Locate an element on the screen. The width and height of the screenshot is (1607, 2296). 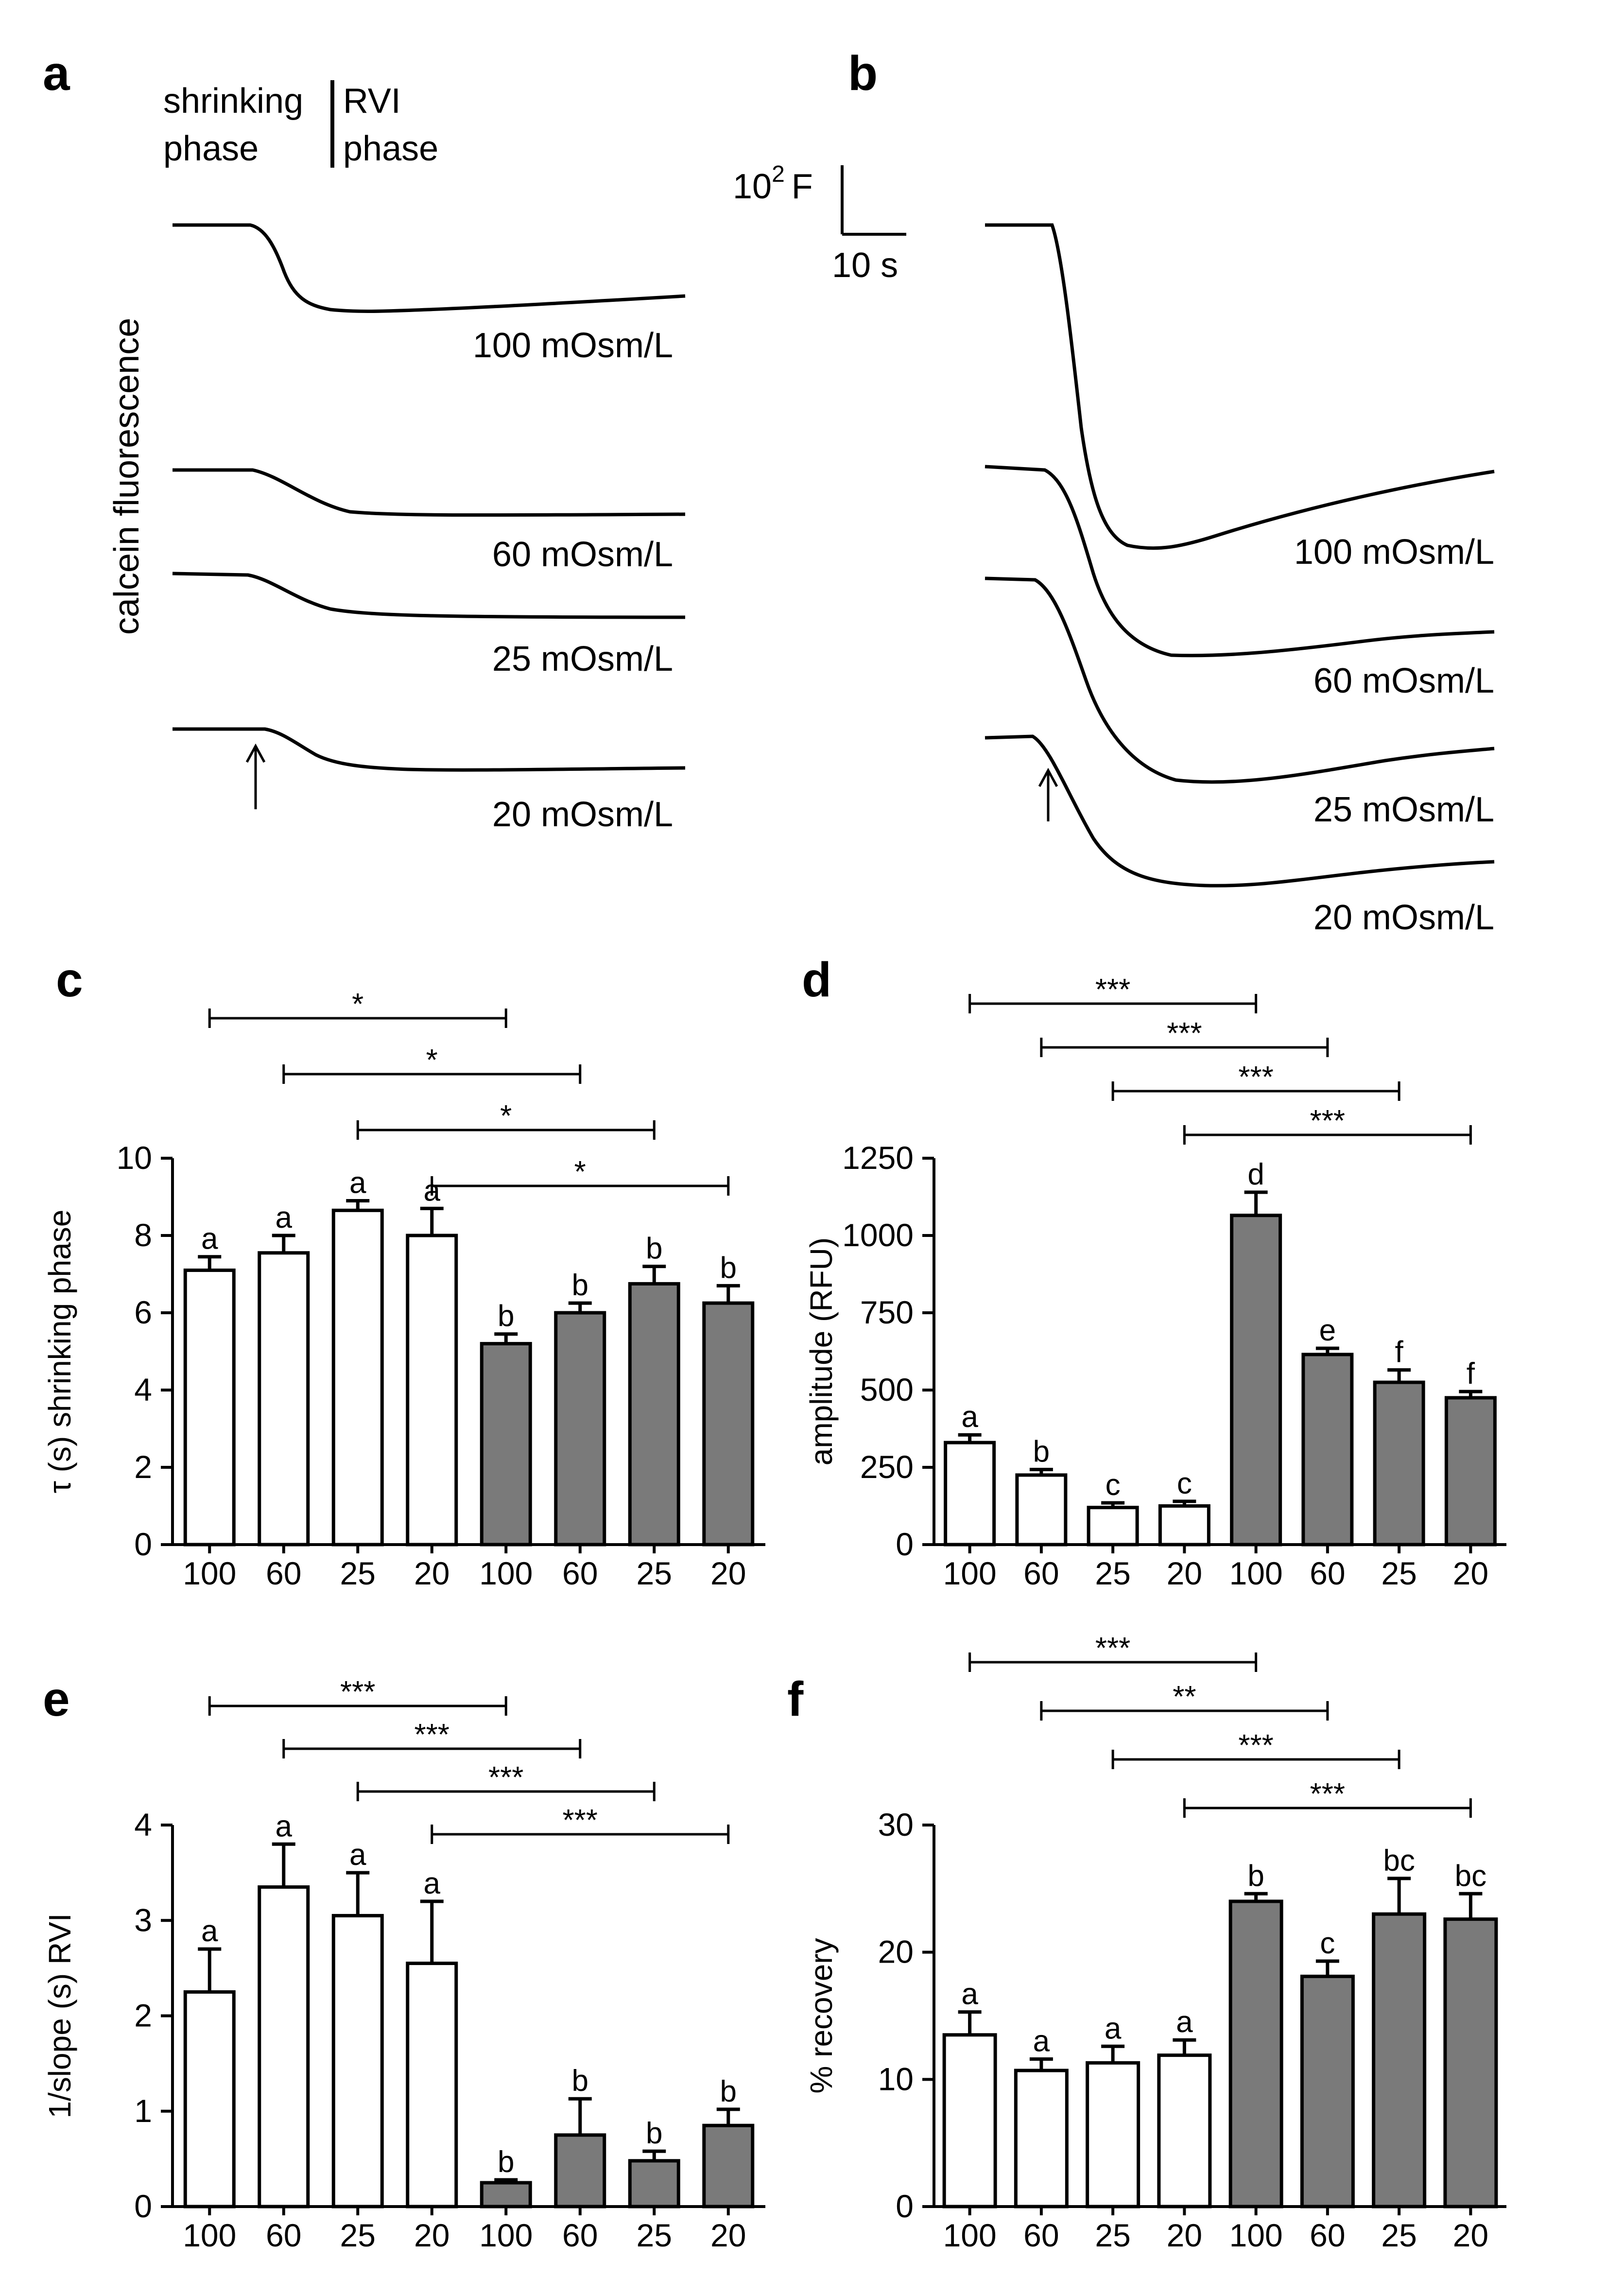
panel-c-letter: c is located at coordinates (69, 980).